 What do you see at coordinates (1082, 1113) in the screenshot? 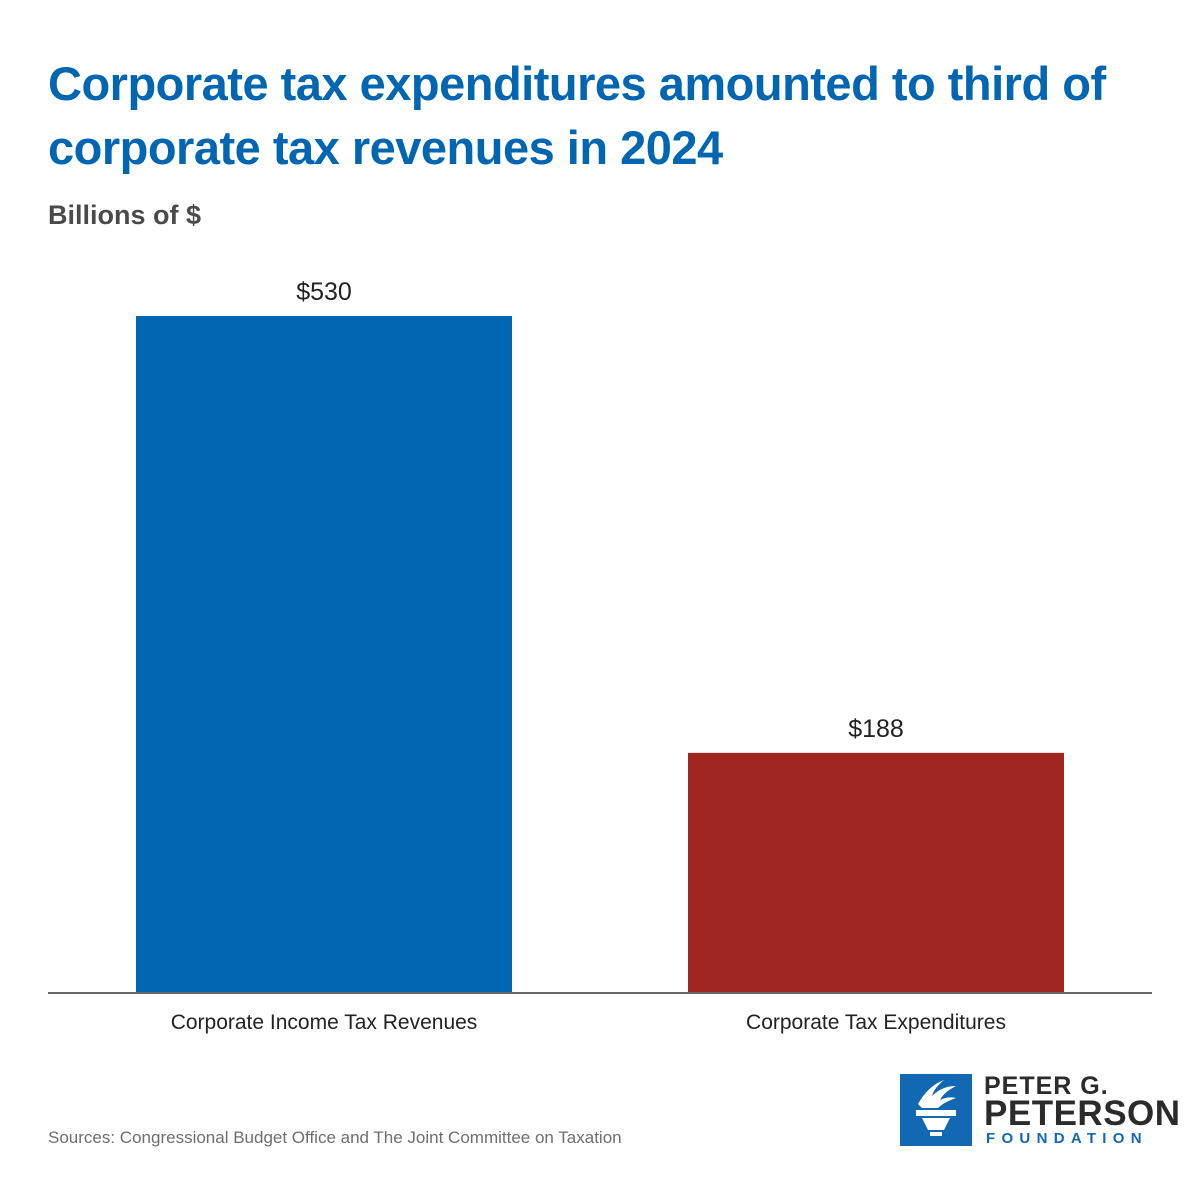
I see `logo-line-peterson: PETERSON` at bounding box center [1082, 1113].